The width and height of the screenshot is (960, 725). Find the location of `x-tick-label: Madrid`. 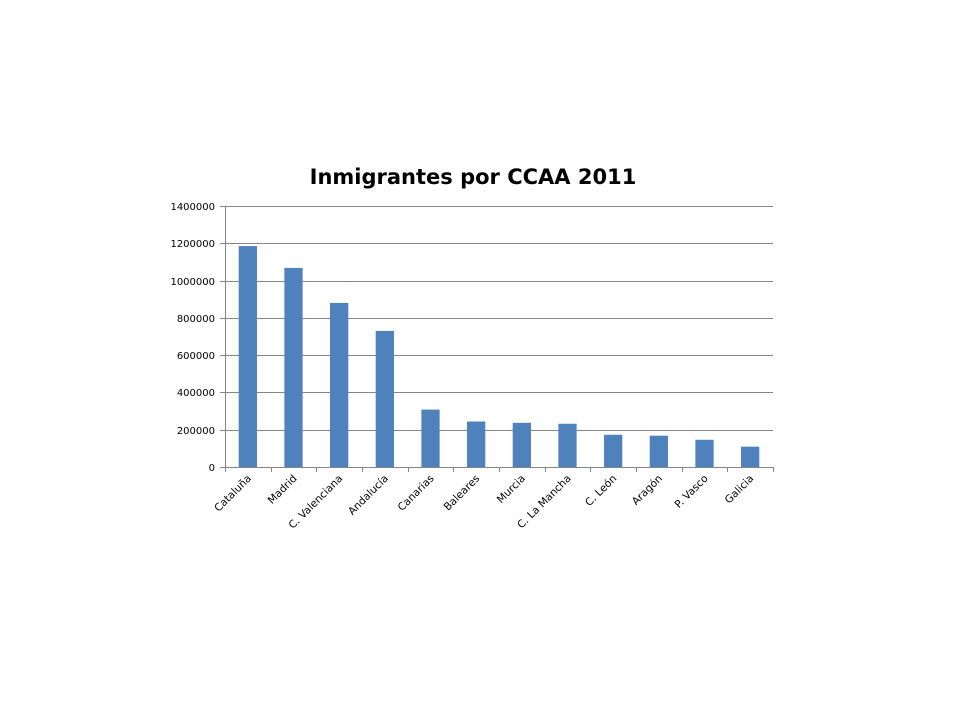

x-tick-label: Madrid is located at coordinates (283, 490).